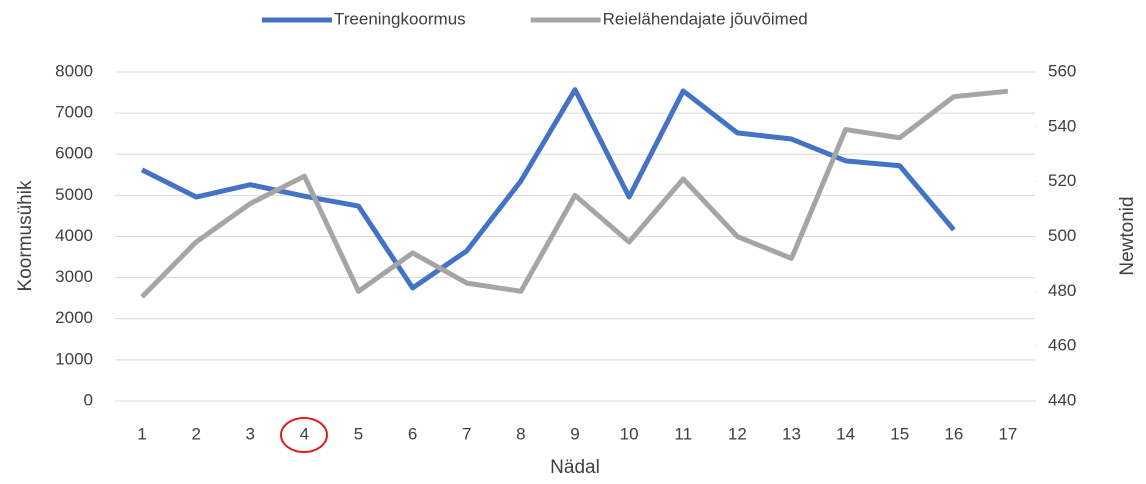 This screenshot has height=484, width=1146. I want to click on y2-tick-label: 560, so click(1062, 70).